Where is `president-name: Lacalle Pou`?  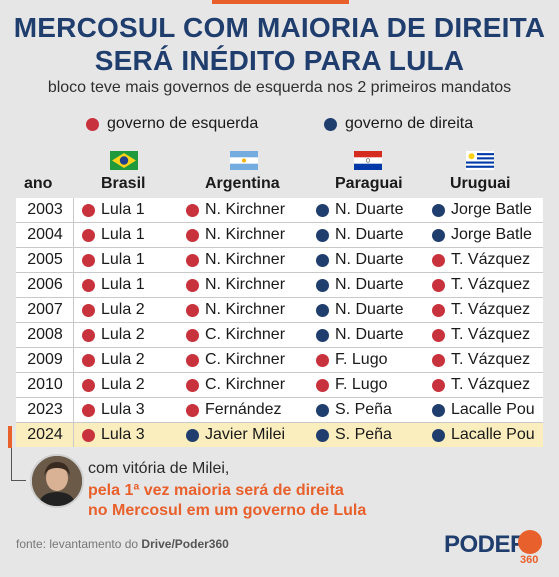
president-name: Lacalle Pou is located at coordinates (493, 409).